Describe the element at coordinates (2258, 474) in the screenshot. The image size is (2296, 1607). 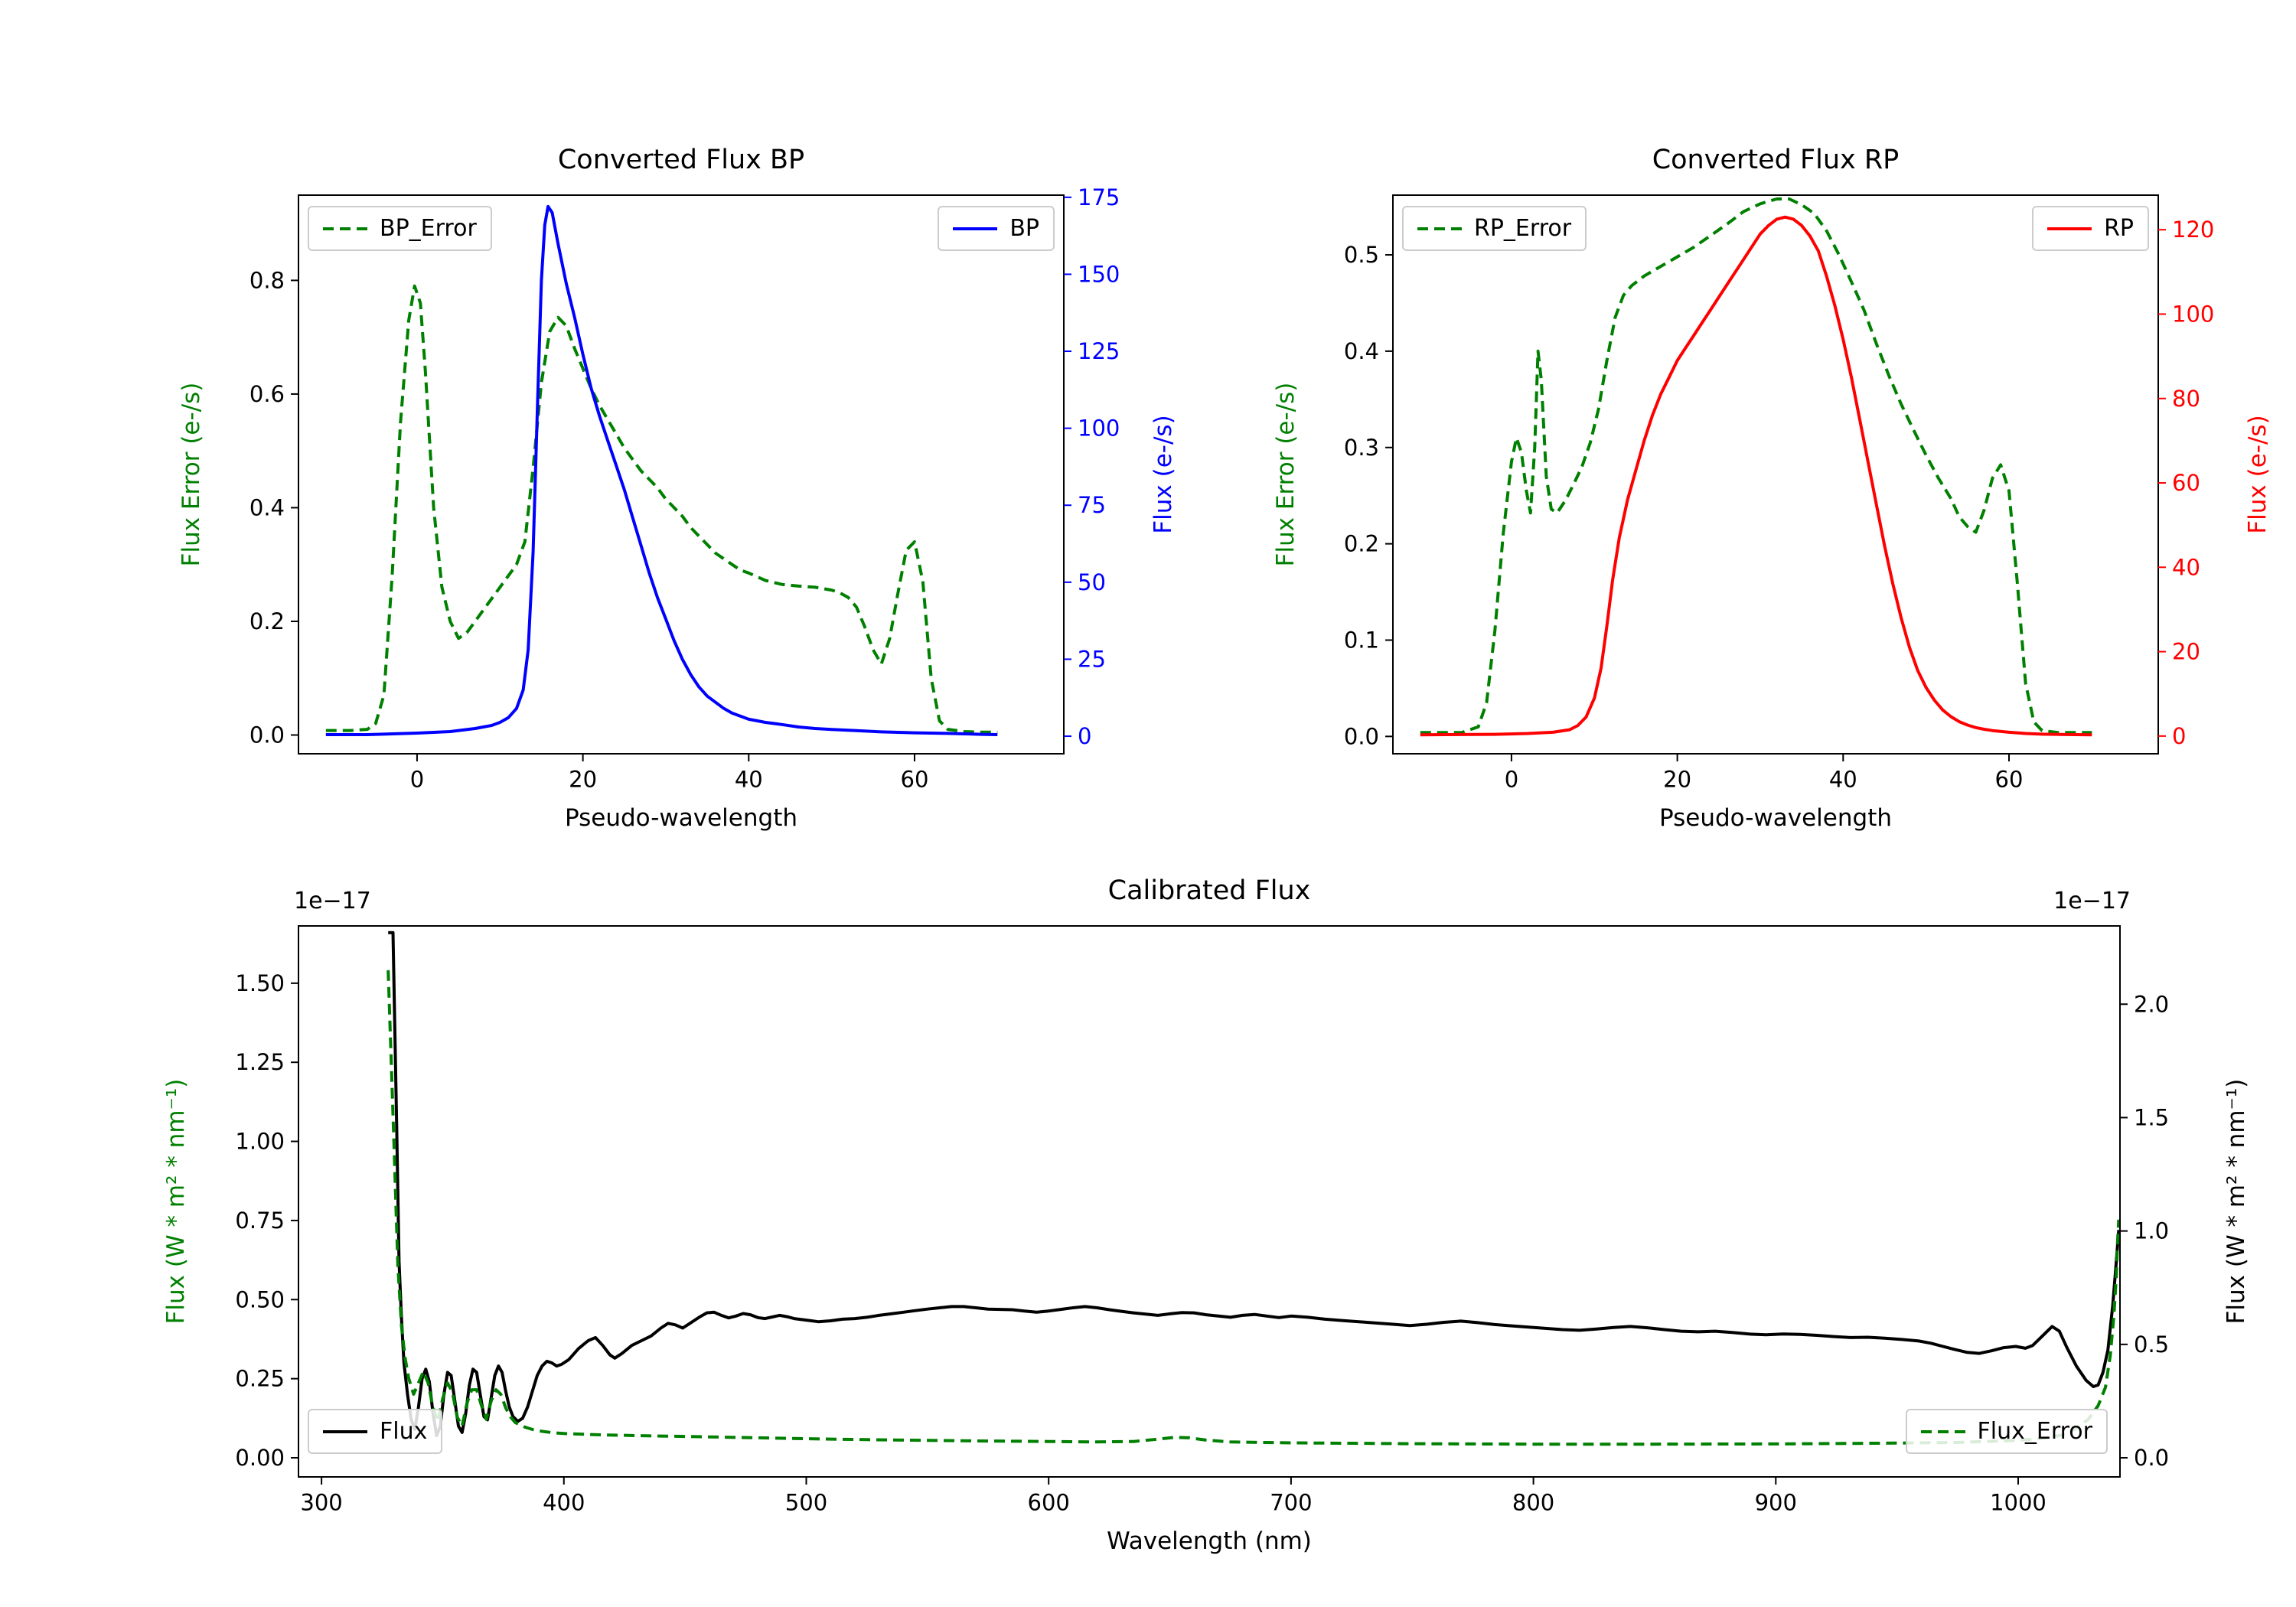
I see `y-axis-label-right-rp: Flux (e-/s)` at that location.